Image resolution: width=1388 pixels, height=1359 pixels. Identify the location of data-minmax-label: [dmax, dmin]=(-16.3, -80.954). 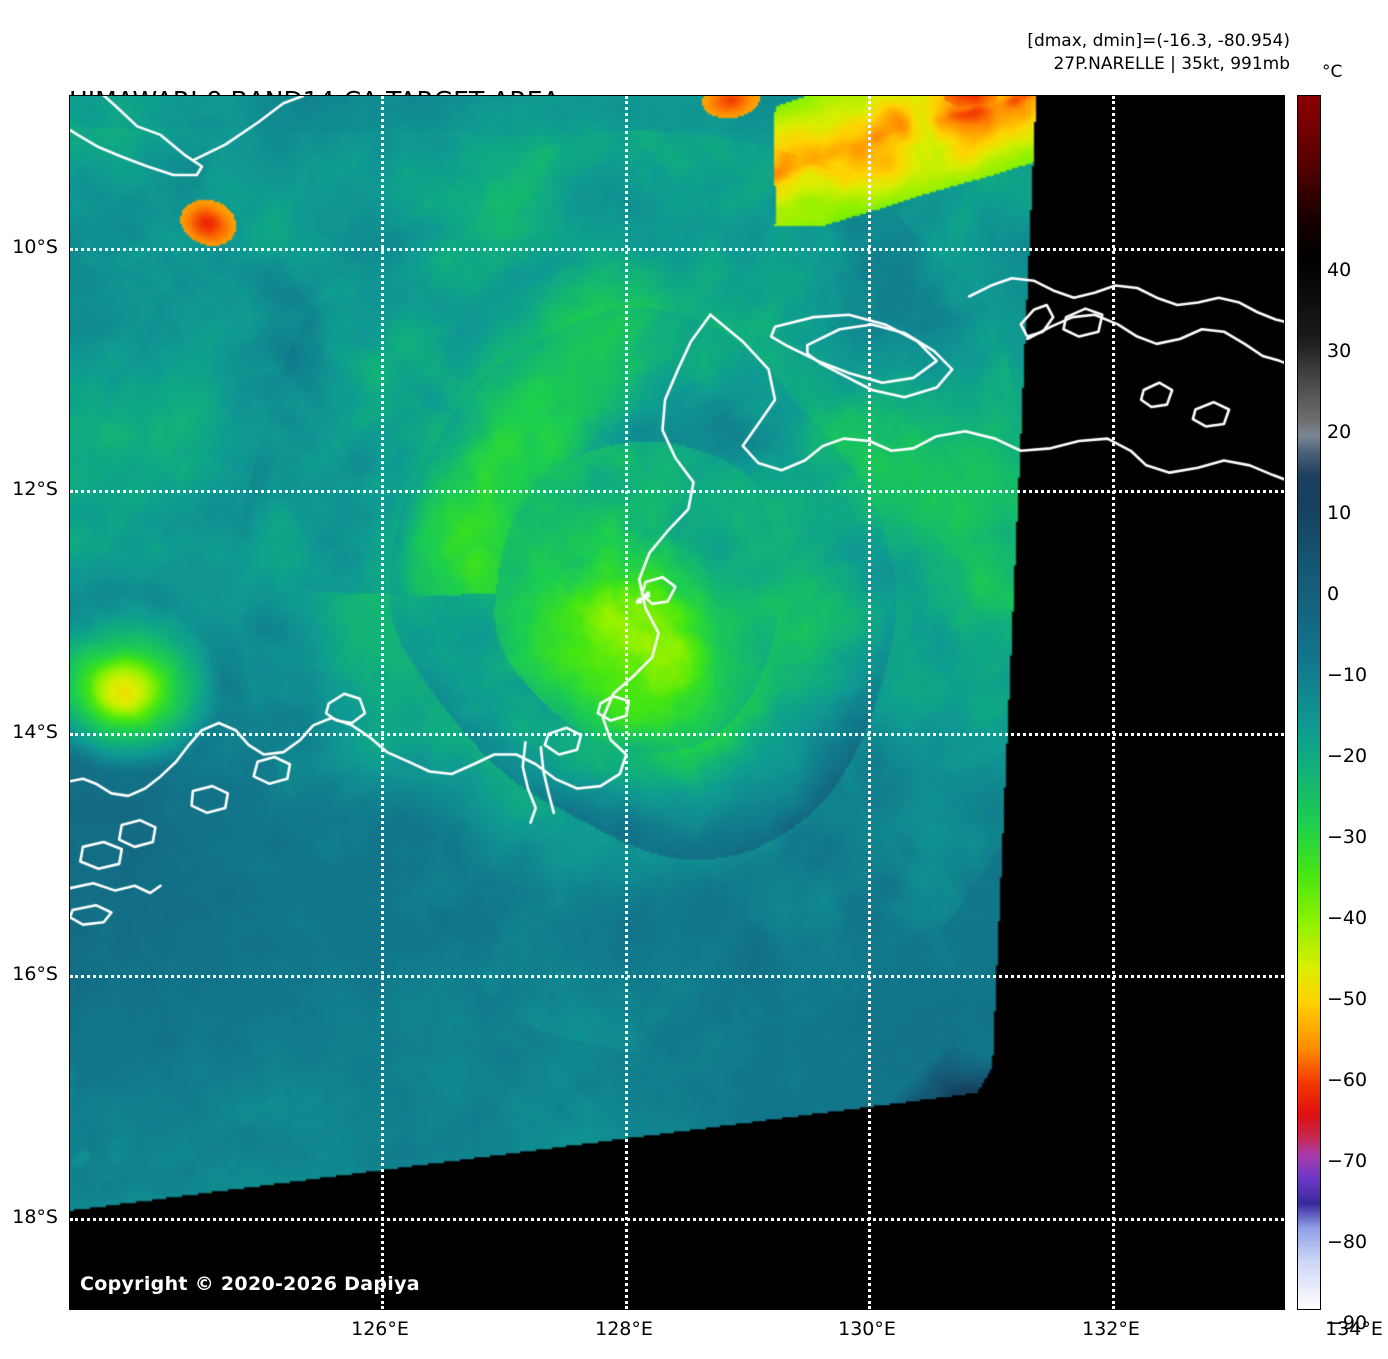
(1158, 41).